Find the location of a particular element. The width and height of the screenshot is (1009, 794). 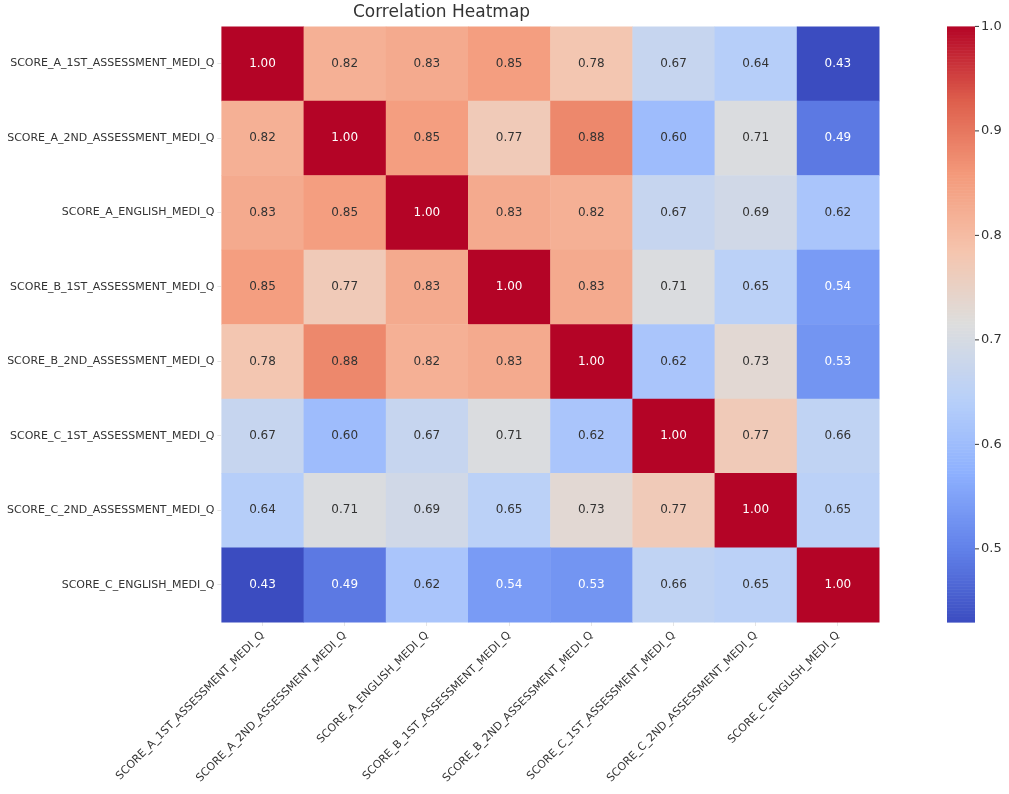

y-tick-label: SCORE_C_ENGLISH_MEDI_Q is located at coordinates (138, 584).